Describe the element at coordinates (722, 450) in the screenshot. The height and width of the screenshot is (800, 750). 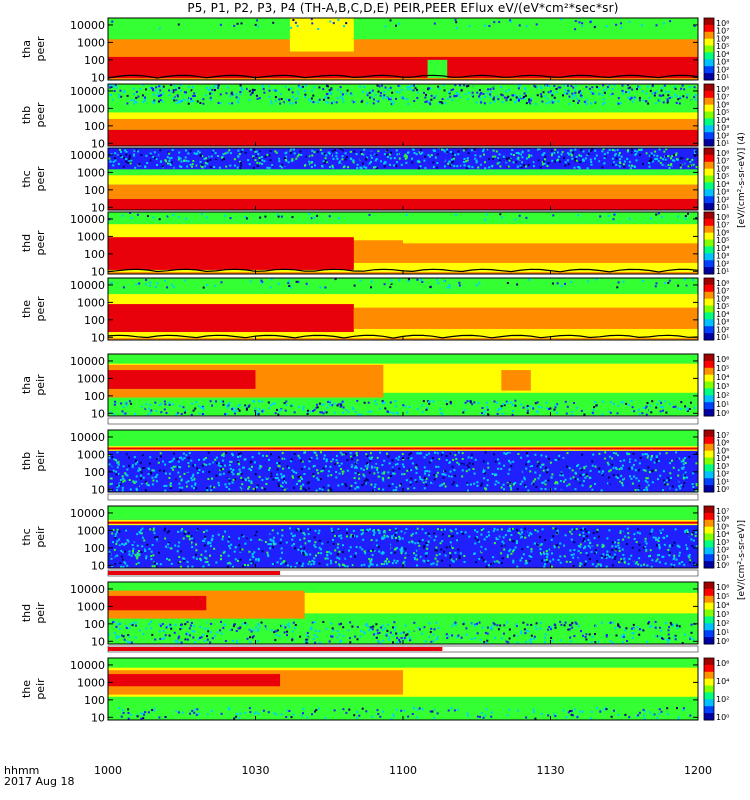
I see `colorbar-tick-label: 10⁵` at that location.